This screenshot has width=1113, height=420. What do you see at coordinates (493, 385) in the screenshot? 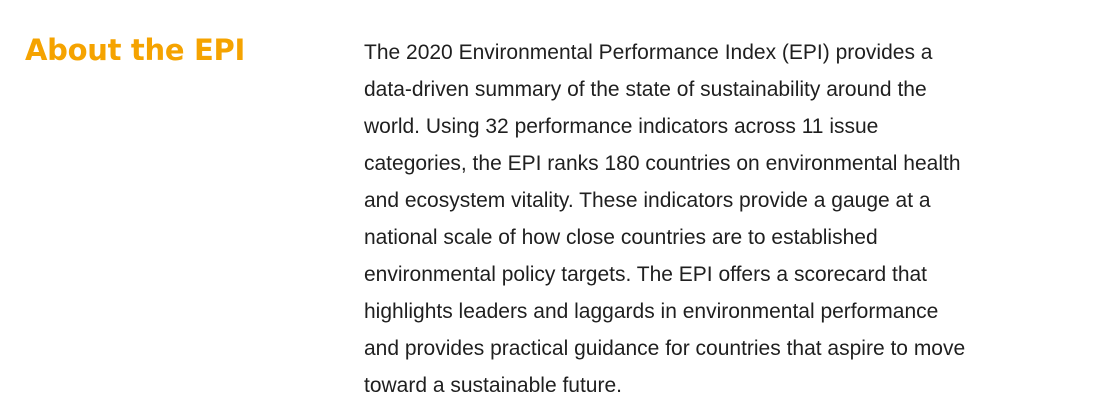
I see `body-line: toward a sustainable future.` at bounding box center [493, 385].